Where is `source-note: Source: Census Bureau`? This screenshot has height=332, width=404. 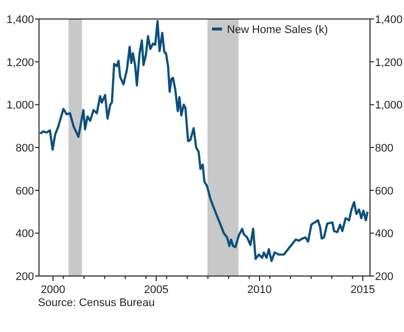 source-note: Source: Census Bureau is located at coordinates (96, 303).